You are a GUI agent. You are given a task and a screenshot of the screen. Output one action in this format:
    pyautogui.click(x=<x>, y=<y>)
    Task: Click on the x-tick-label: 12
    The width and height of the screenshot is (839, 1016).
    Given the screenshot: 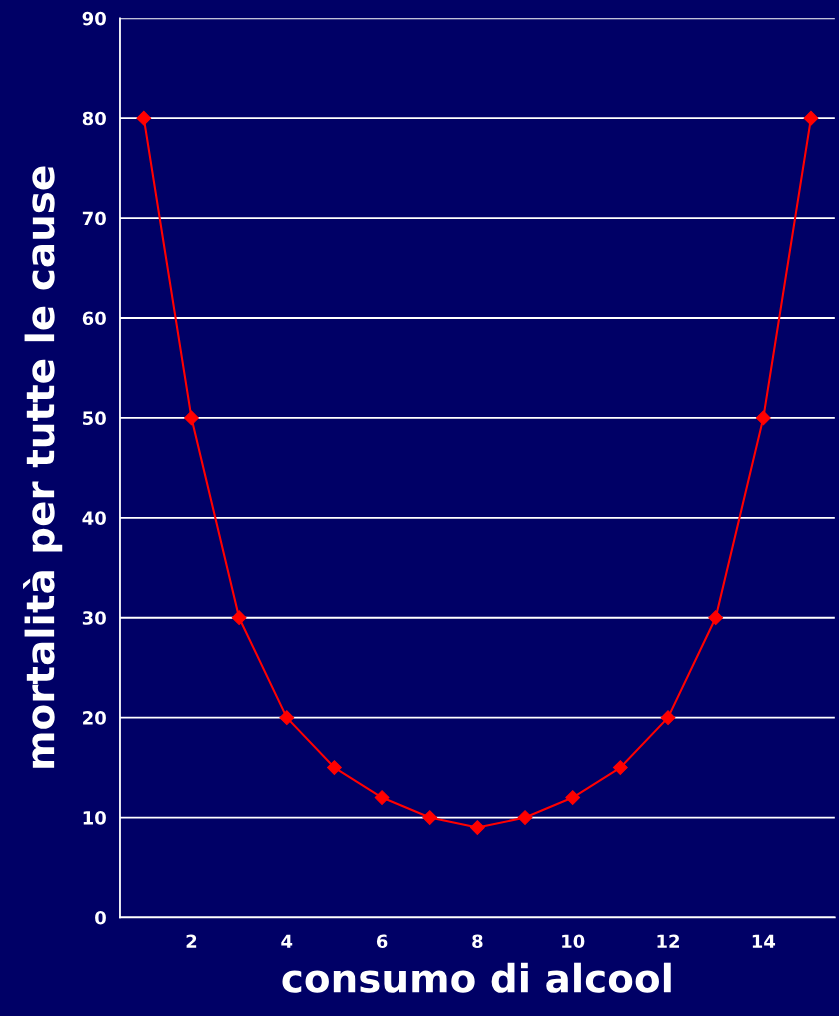 What is the action you would take?
    pyautogui.click(x=668, y=941)
    